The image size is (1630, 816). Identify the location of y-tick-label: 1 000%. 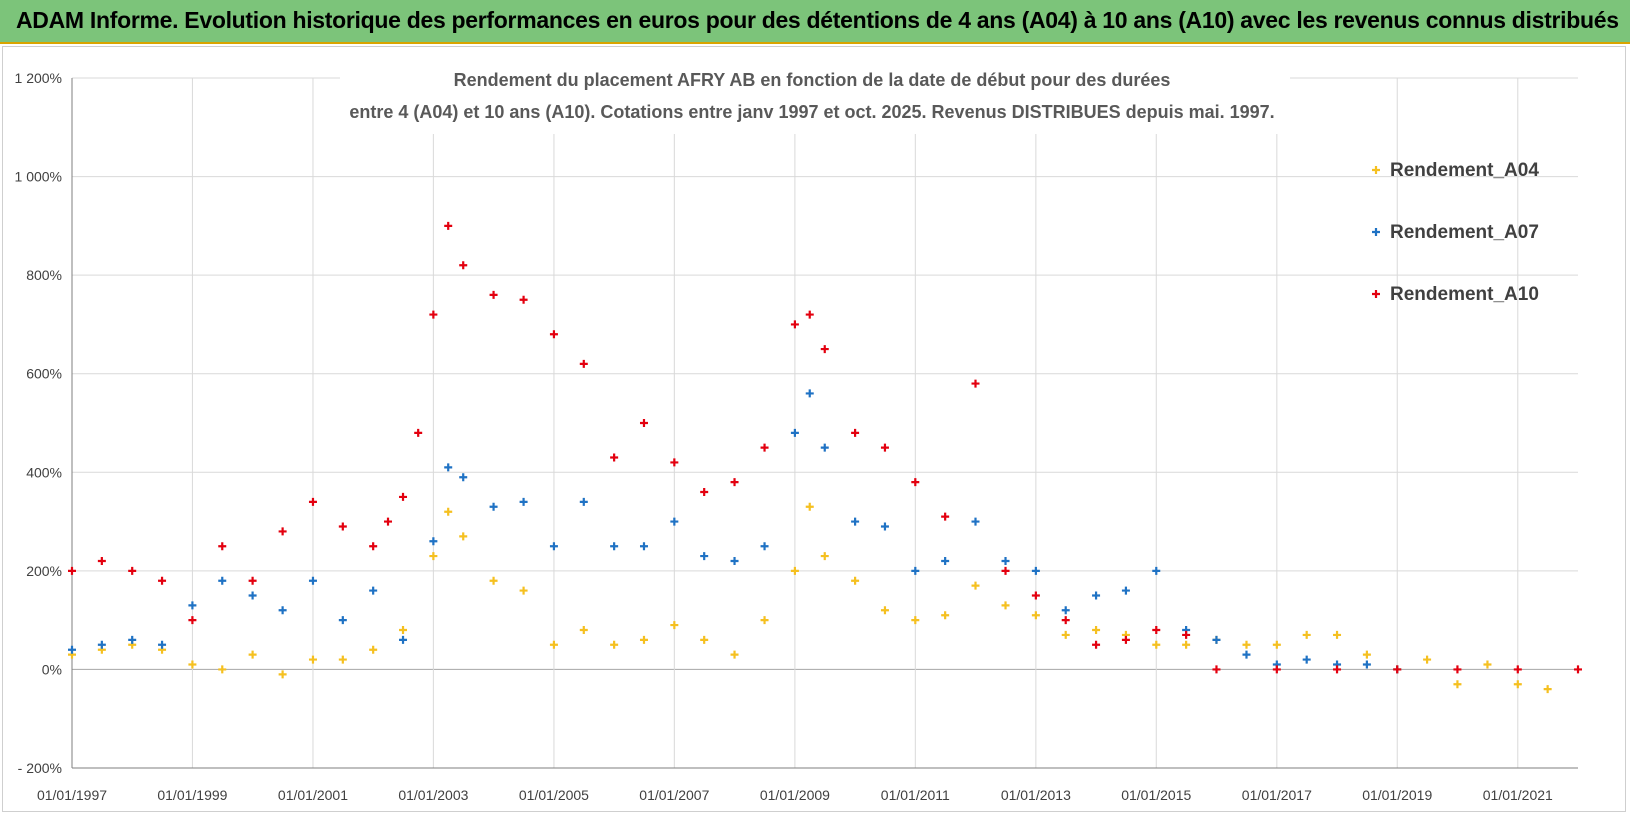
(38, 177).